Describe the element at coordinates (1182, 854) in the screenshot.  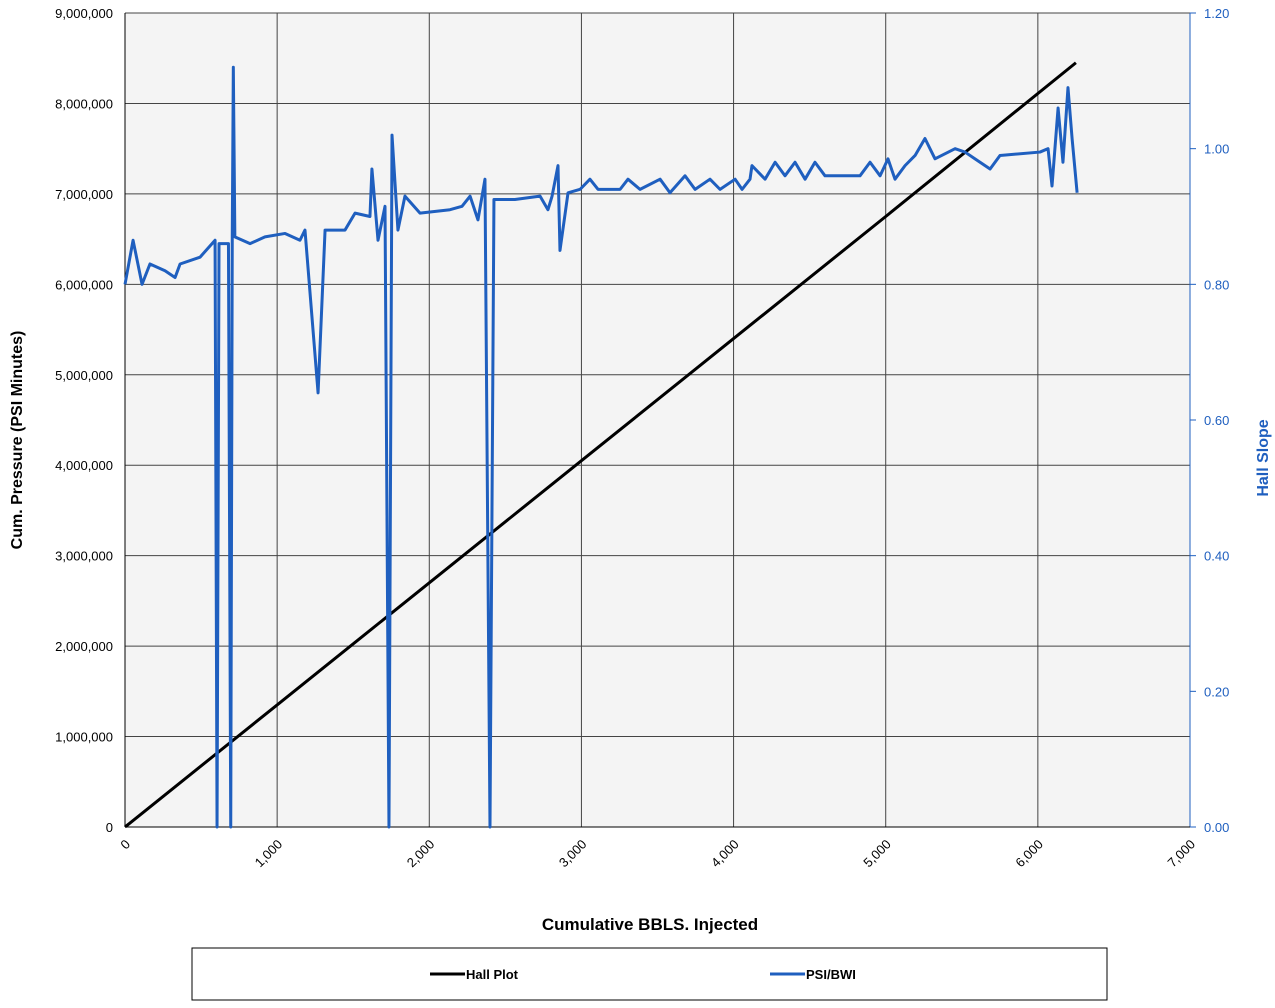
I see `x-tick-label: 7,000` at that location.